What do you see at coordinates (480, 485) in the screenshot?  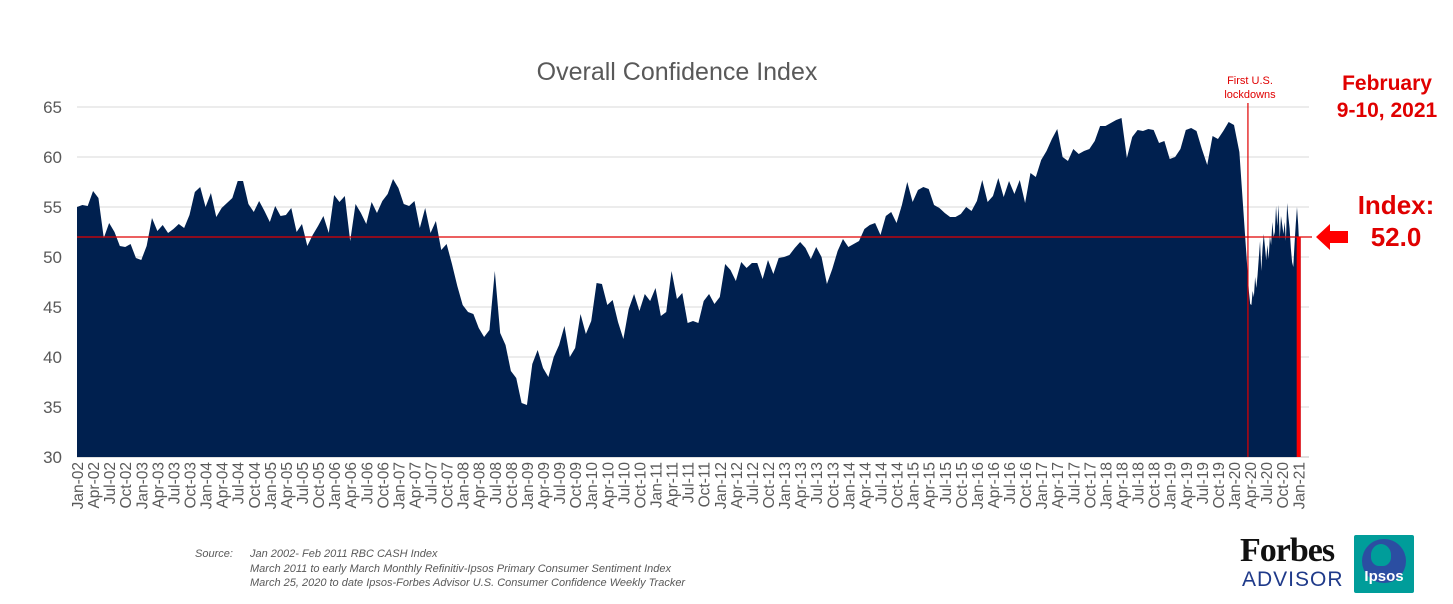 I see `x-tick-label: Apr-08` at bounding box center [480, 485].